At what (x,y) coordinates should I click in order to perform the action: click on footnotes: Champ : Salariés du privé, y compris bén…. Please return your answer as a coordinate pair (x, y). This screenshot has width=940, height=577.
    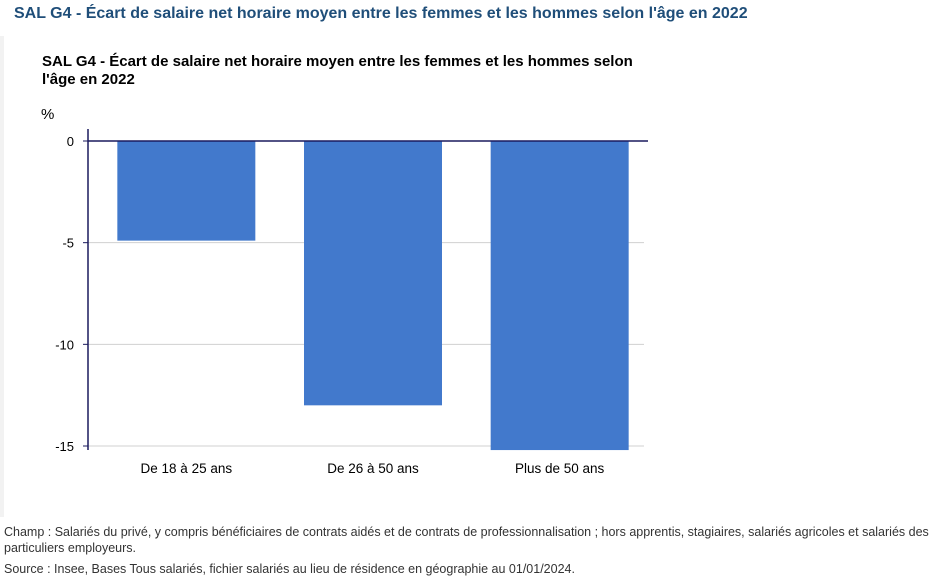
    Looking at the image, I should click on (469, 550).